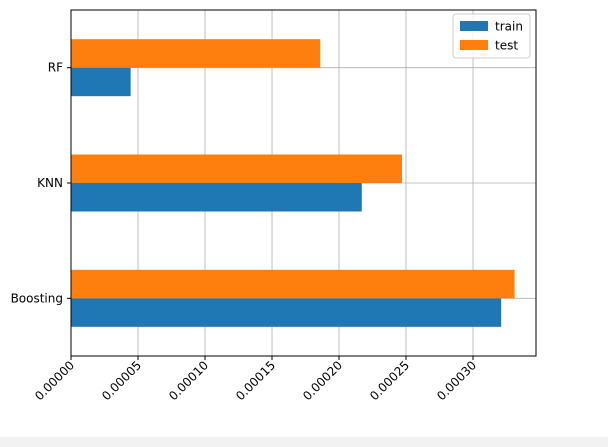  What do you see at coordinates (236, 168) in the screenshot?
I see `bar-test-knn` at bounding box center [236, 168].